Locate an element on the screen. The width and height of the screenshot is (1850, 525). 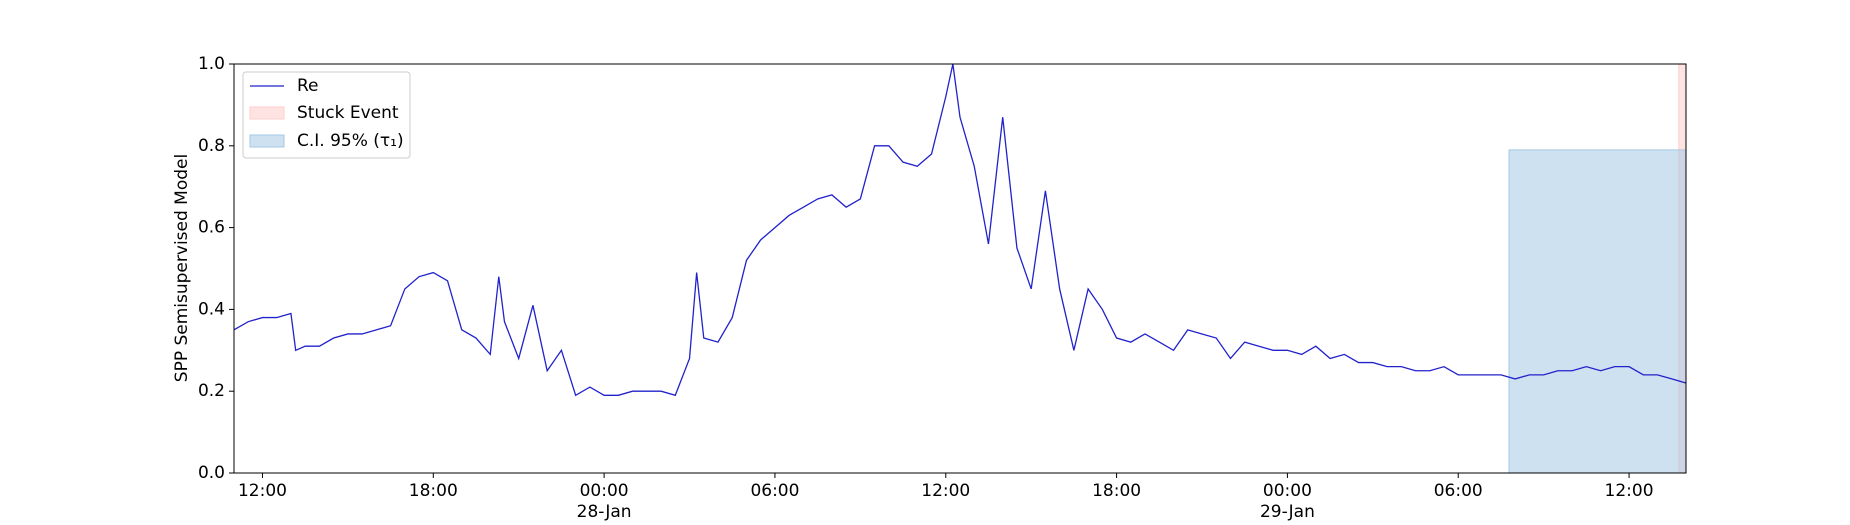
legend-label: Stuck Event is located at coordinates (348, 113).